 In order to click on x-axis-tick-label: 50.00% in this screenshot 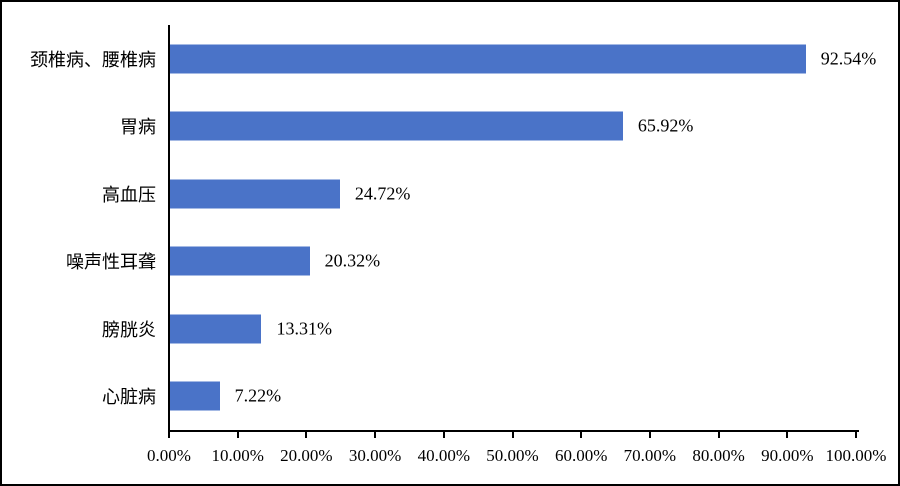, I will do `click(512, 455)`.